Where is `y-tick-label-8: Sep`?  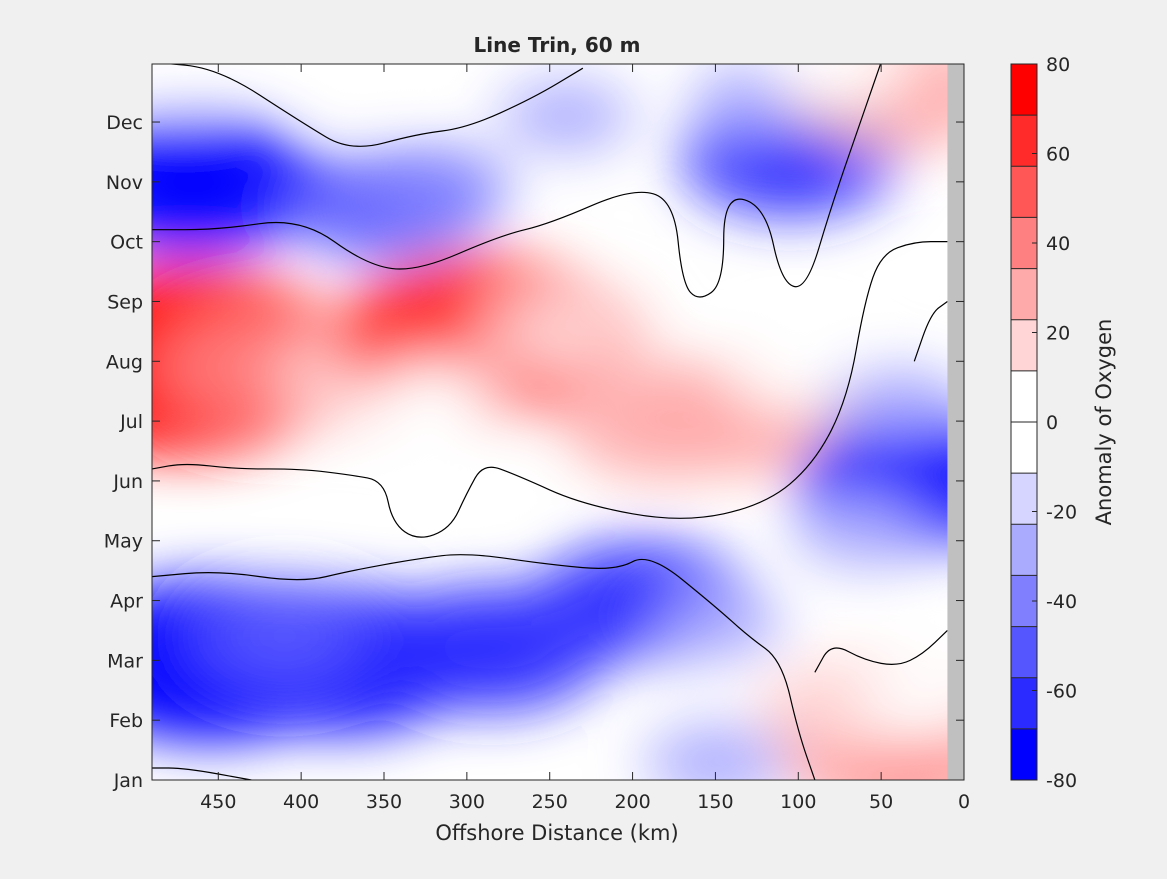
y-tick-label-8: Sep is located at coordinates (125, 302).